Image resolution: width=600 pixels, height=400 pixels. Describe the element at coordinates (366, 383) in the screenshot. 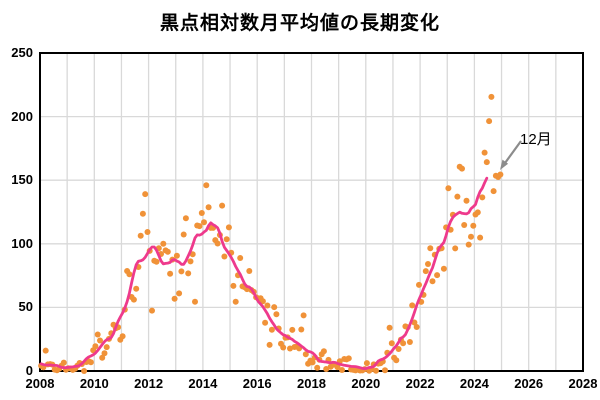

I see `x-tick-label: 2020` at that location.